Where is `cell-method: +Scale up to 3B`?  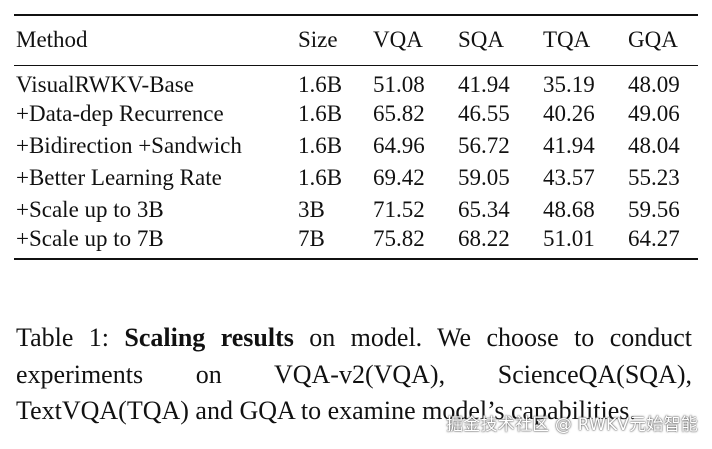 cell-method: +Scale up to 3B is located at coordinates (90, 209).